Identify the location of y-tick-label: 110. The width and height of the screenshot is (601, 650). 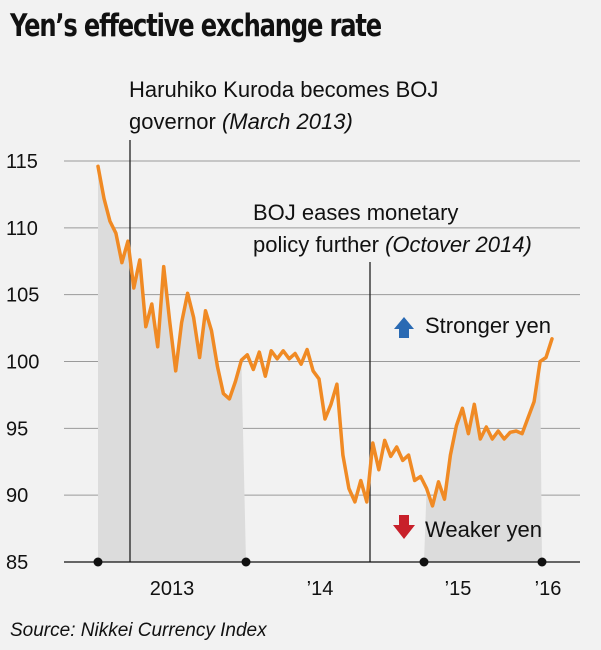
(22, 229).